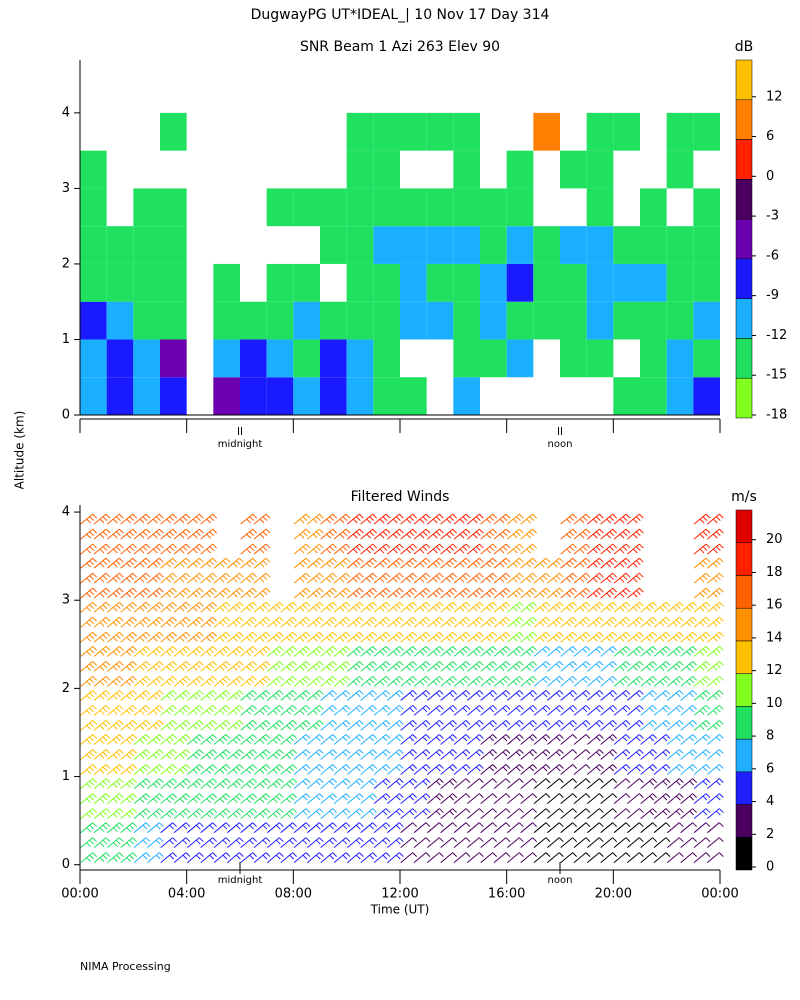 This screenshot has width=800, height=1000. What do you see at coordinates (66, 864) in the screenshot?
I see `y-tick-label: 0` at bounding box center [66, 864].